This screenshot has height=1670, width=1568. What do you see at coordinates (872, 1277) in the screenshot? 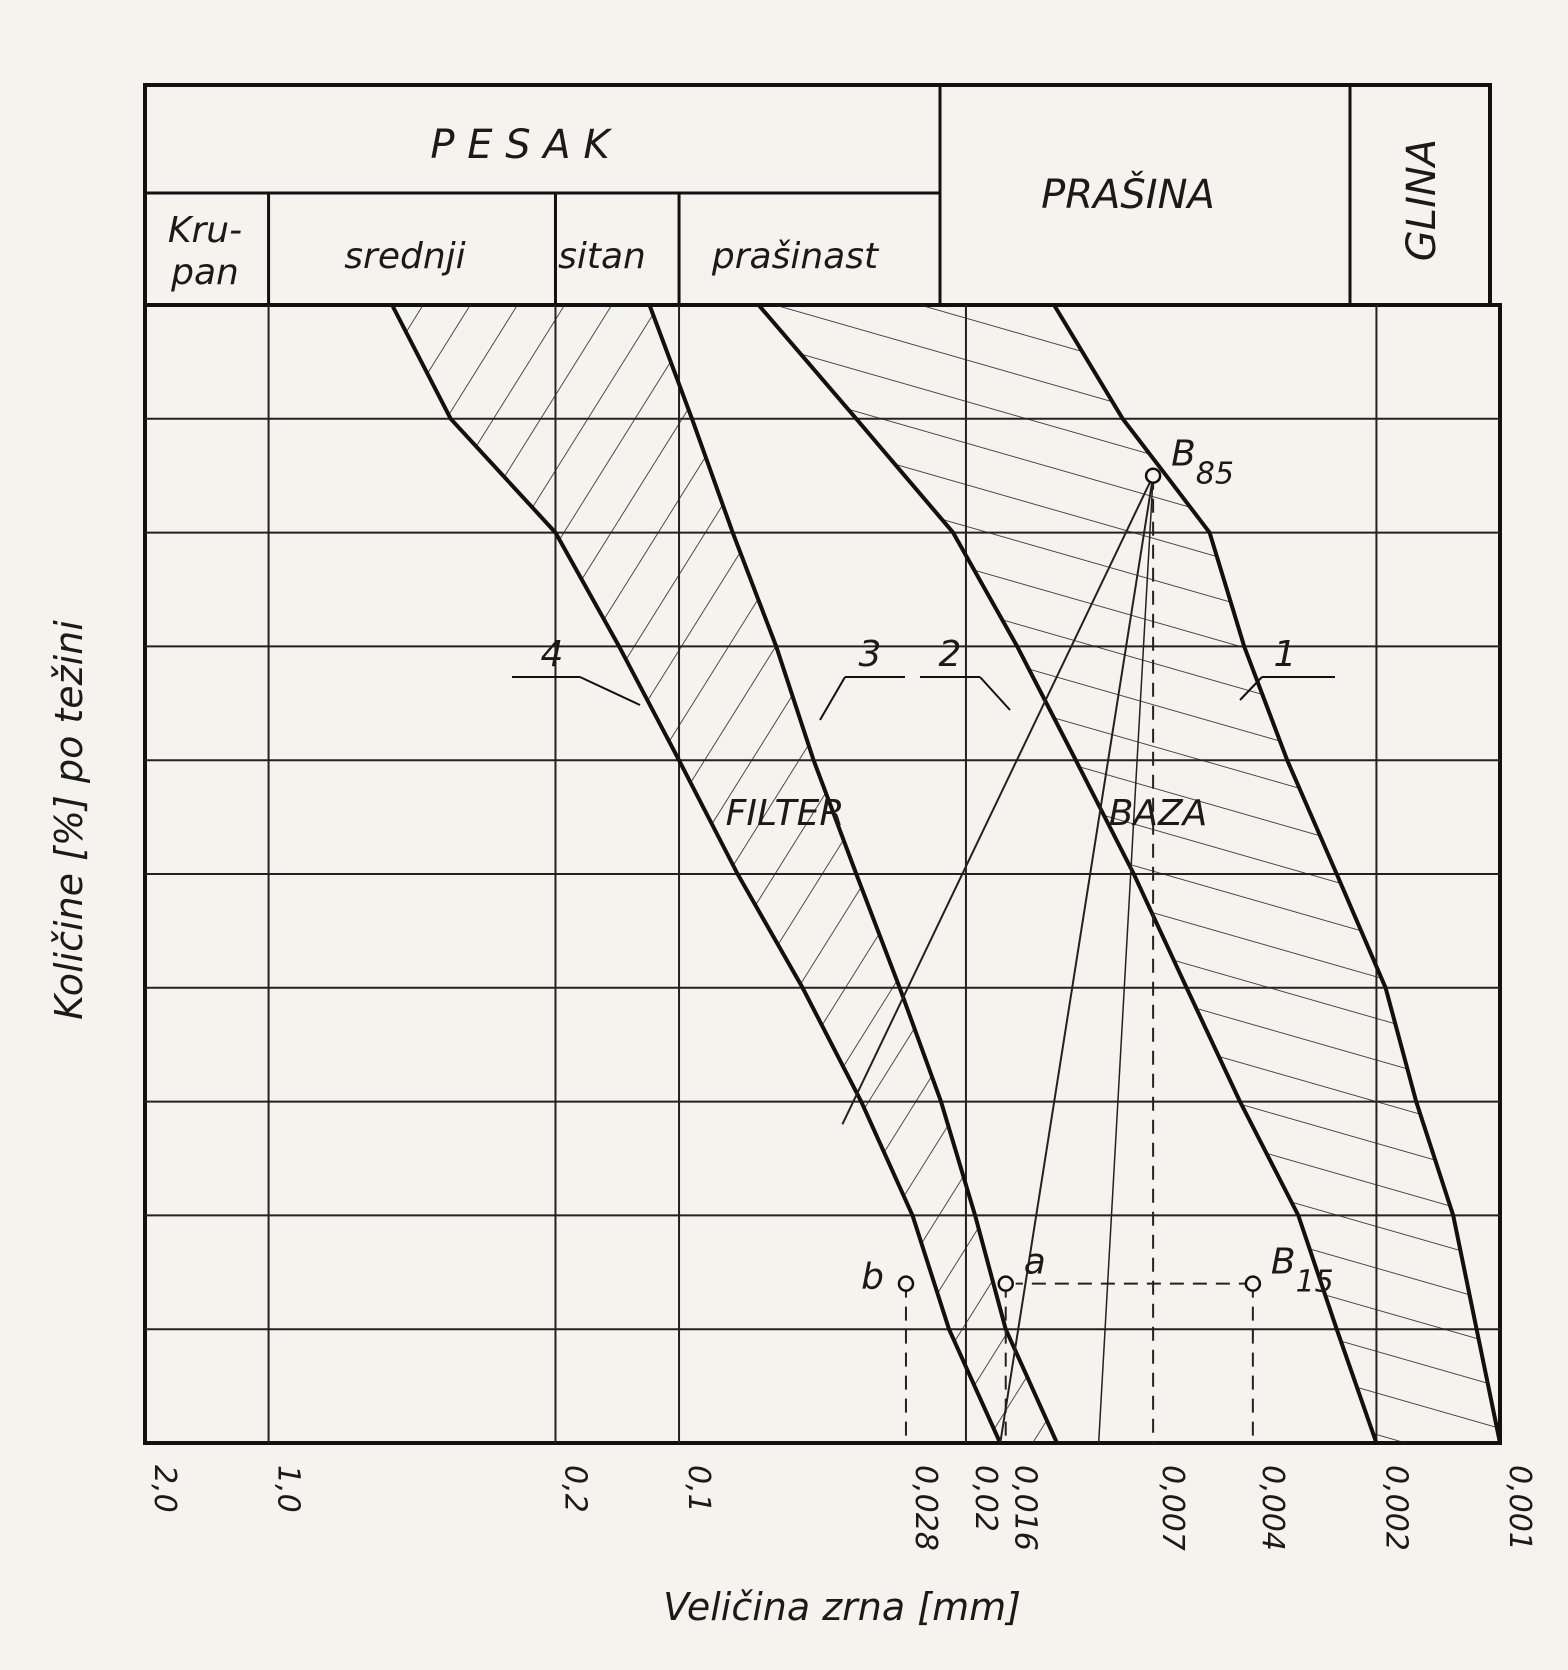
I see `point-label-b: b` at bounding box center [872, 1277].